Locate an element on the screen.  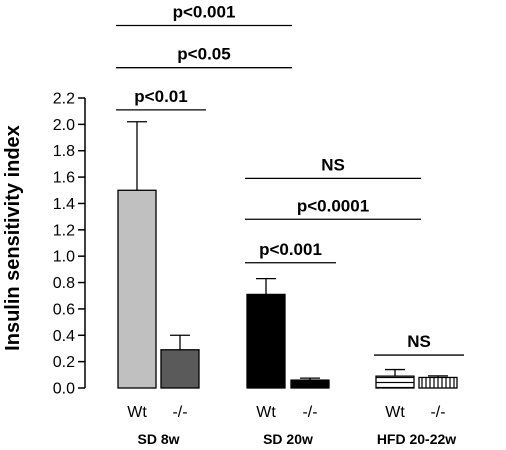
significance-label: p<0.01 is located at coordinates (160, 96).